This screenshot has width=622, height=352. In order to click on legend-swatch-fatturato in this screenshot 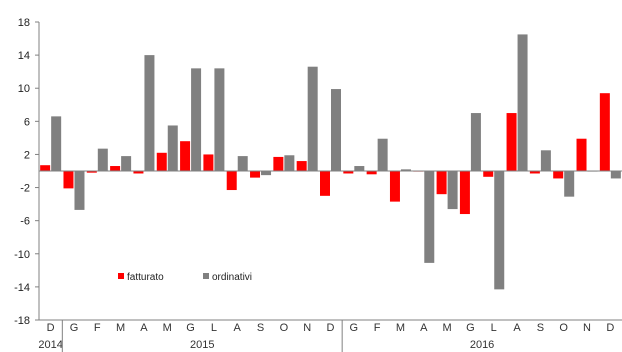, I will do `click(121, 276)`.